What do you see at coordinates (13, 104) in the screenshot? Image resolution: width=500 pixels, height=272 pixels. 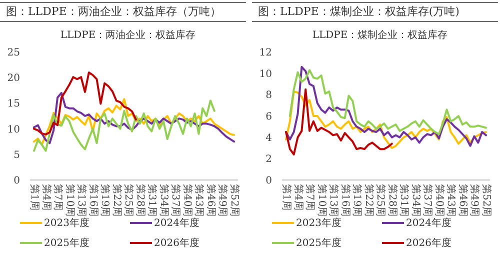 I see `y-tick-label: 15` at bounding box center [13, 104].